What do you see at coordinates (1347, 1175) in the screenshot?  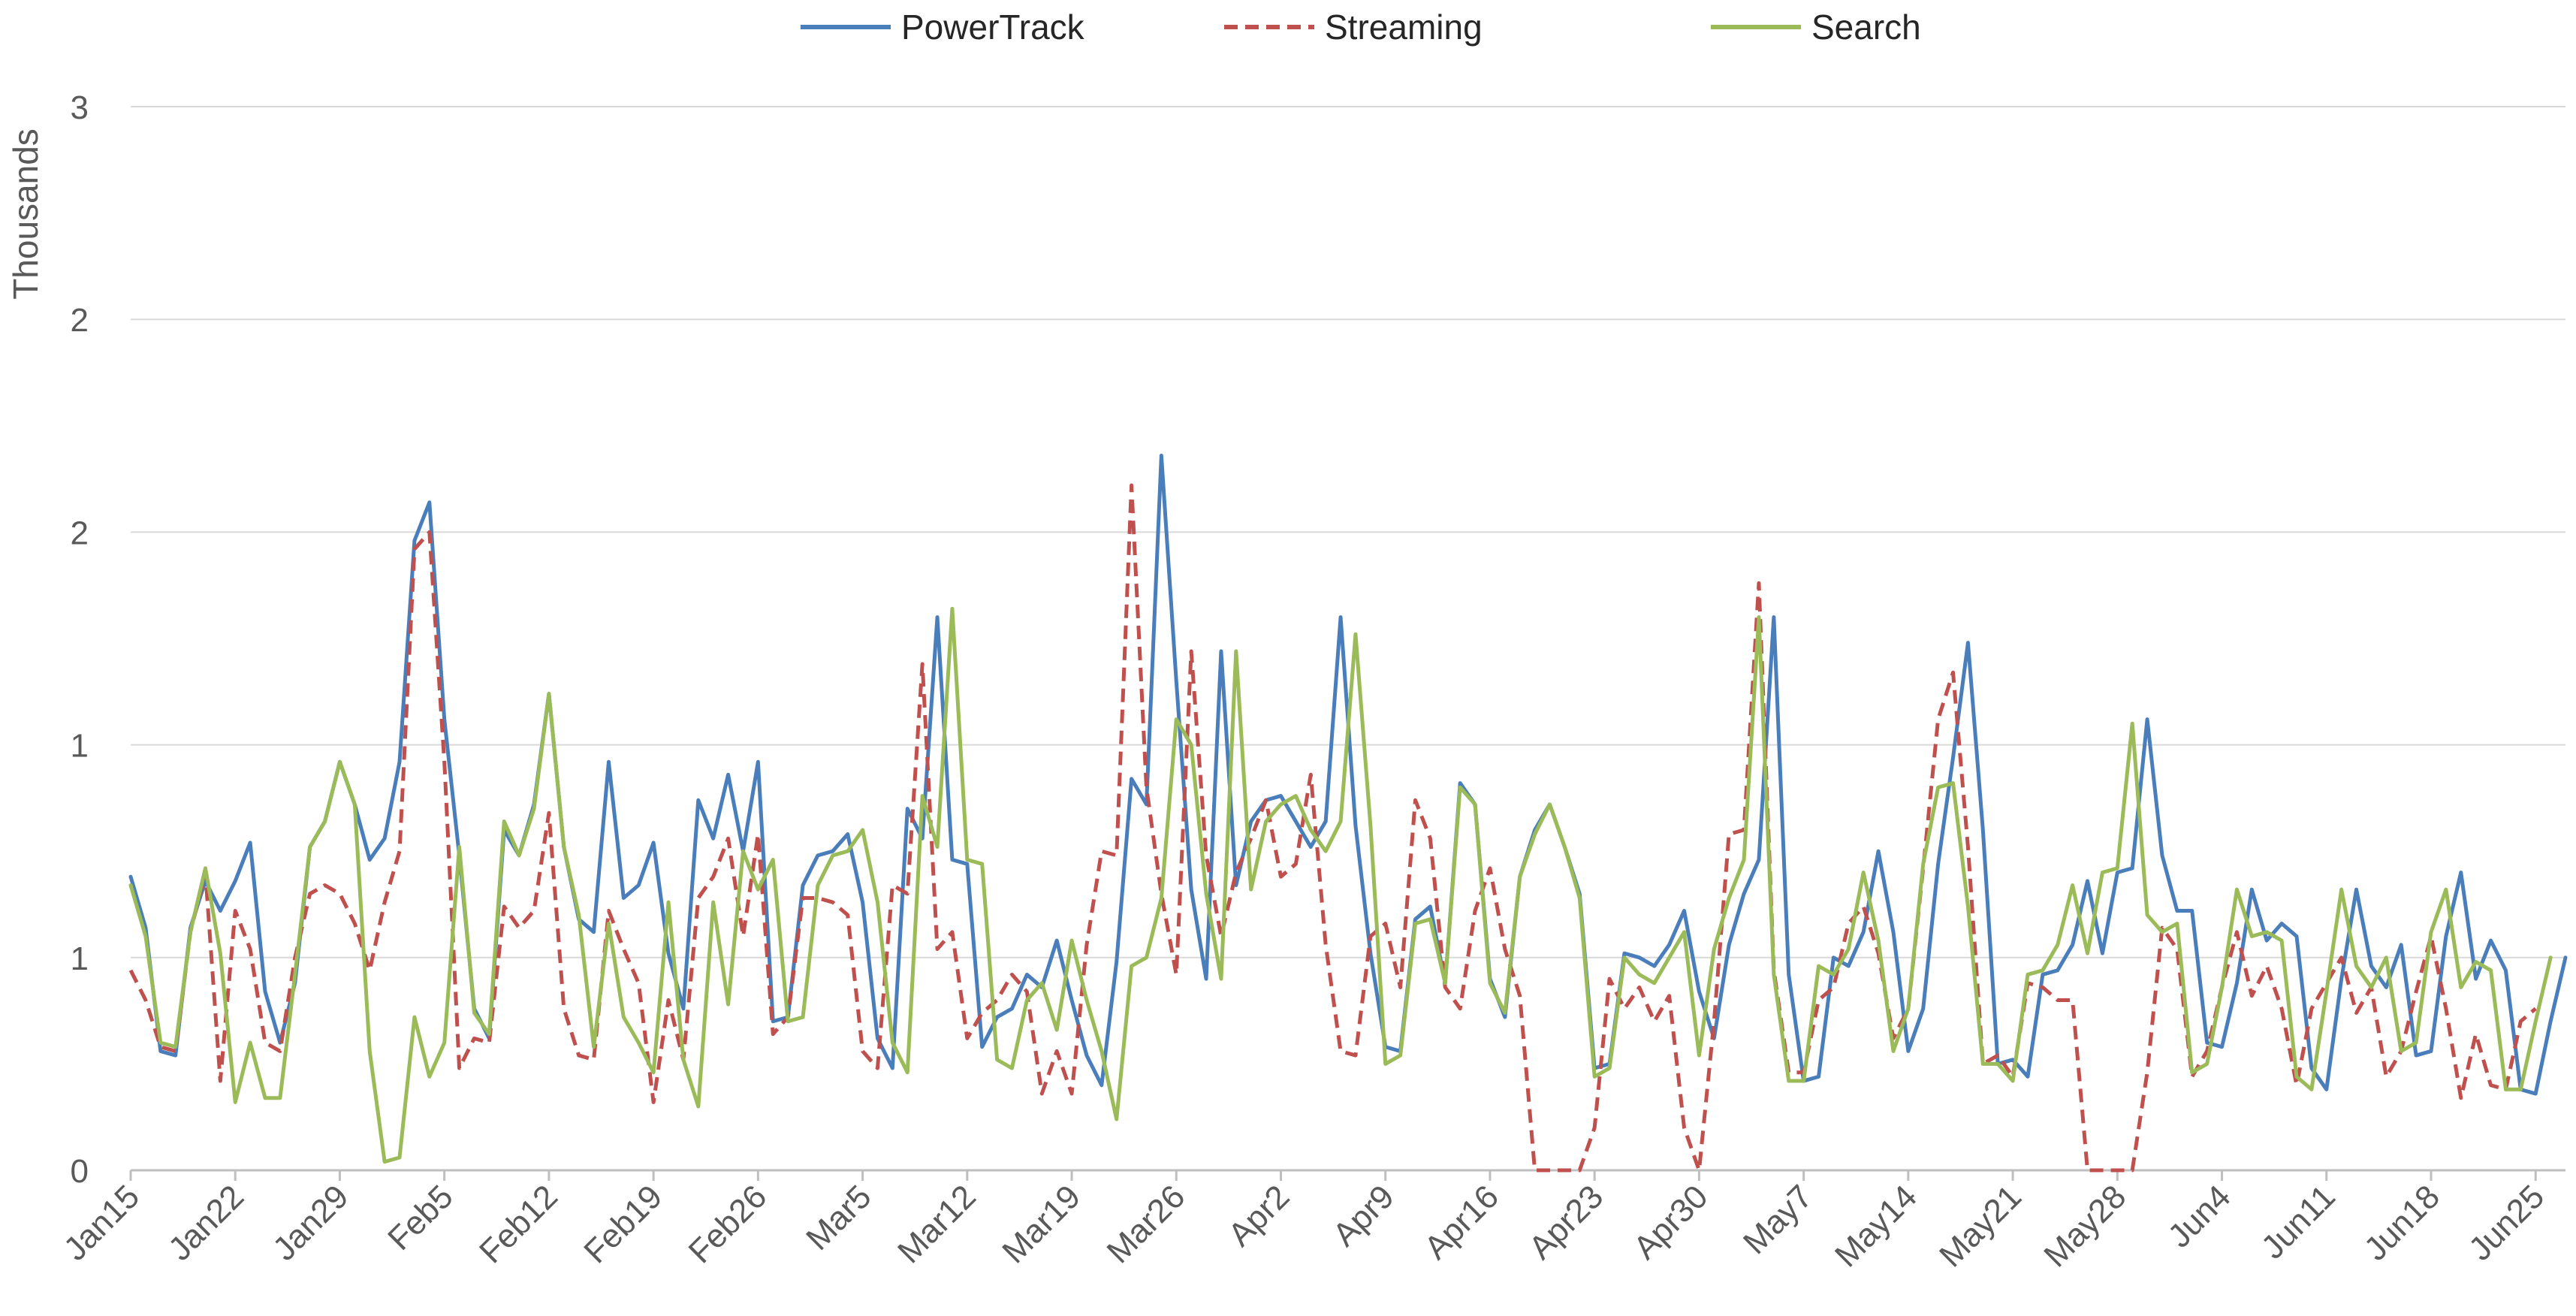 I see `x-axis` at bounding box center [1347, 1175].